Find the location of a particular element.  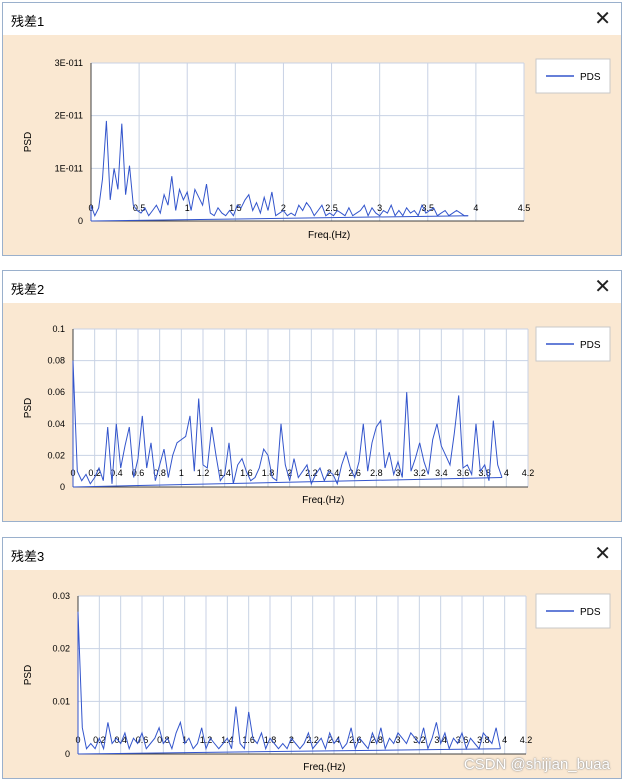

y-tick-label: 0.1 is located at coordinates (58, 329).